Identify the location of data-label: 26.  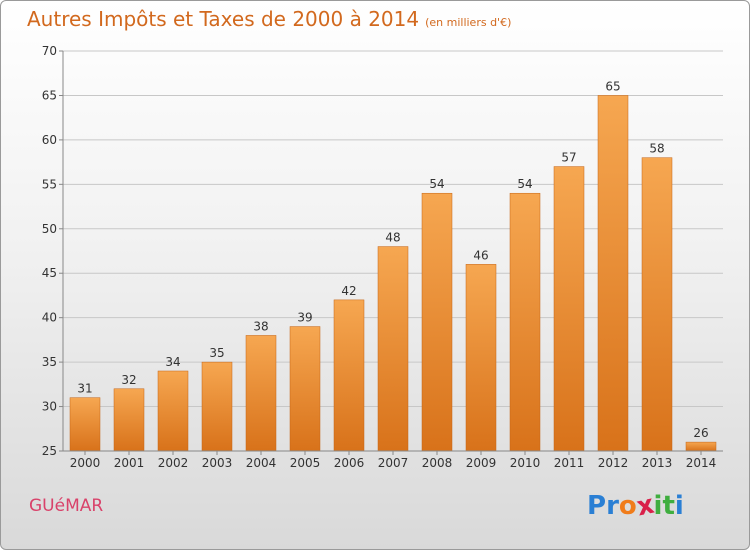
(700, 433).